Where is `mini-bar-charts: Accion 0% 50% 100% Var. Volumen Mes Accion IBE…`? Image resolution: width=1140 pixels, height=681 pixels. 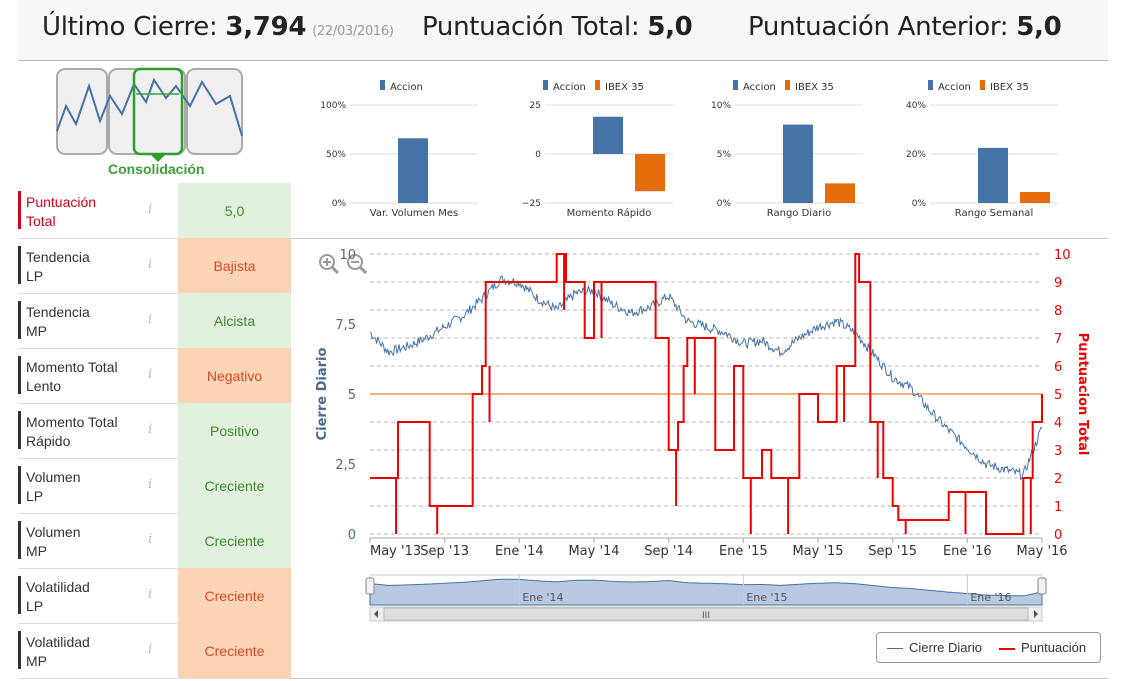
mini-bar-charts: Accion 0% 50% 100% Var. Volumen Mes Accion IBE… is located at coordinates (689, 149).